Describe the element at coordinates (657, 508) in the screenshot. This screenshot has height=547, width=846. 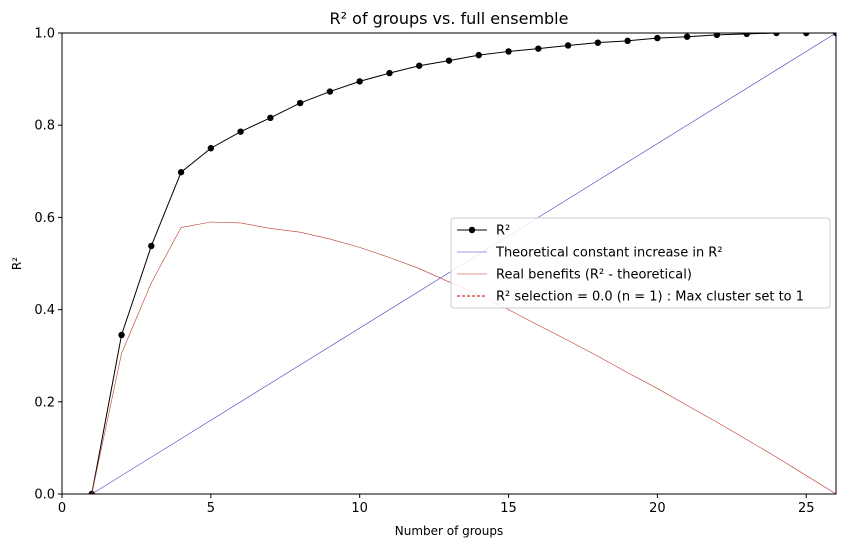
I see `x-tick-label: 20` at that location.